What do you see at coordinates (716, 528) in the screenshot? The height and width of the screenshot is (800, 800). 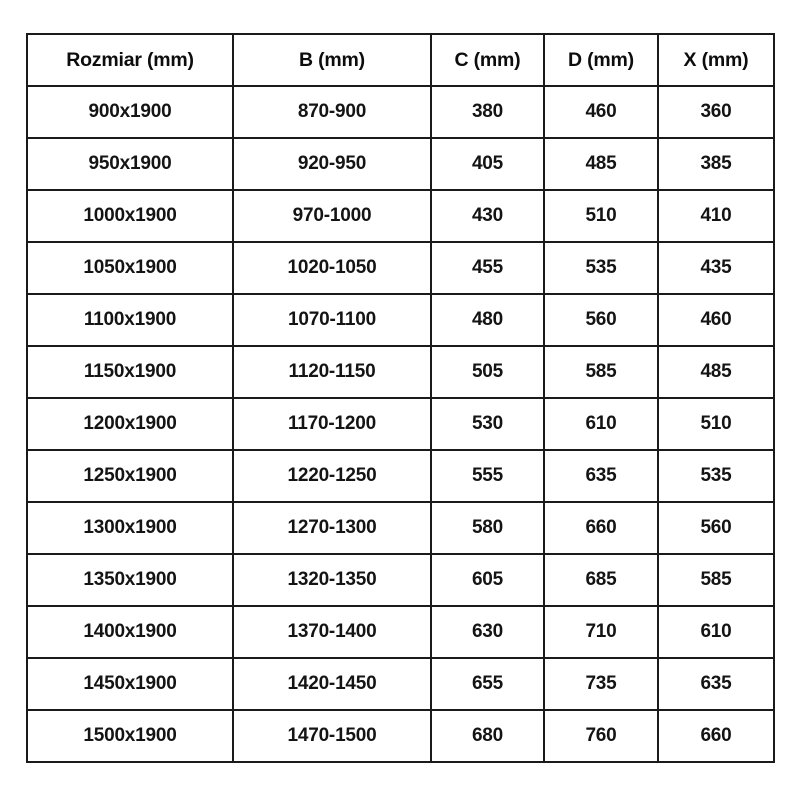 I see `cell-x: 560` at bounding box center [716, 528].